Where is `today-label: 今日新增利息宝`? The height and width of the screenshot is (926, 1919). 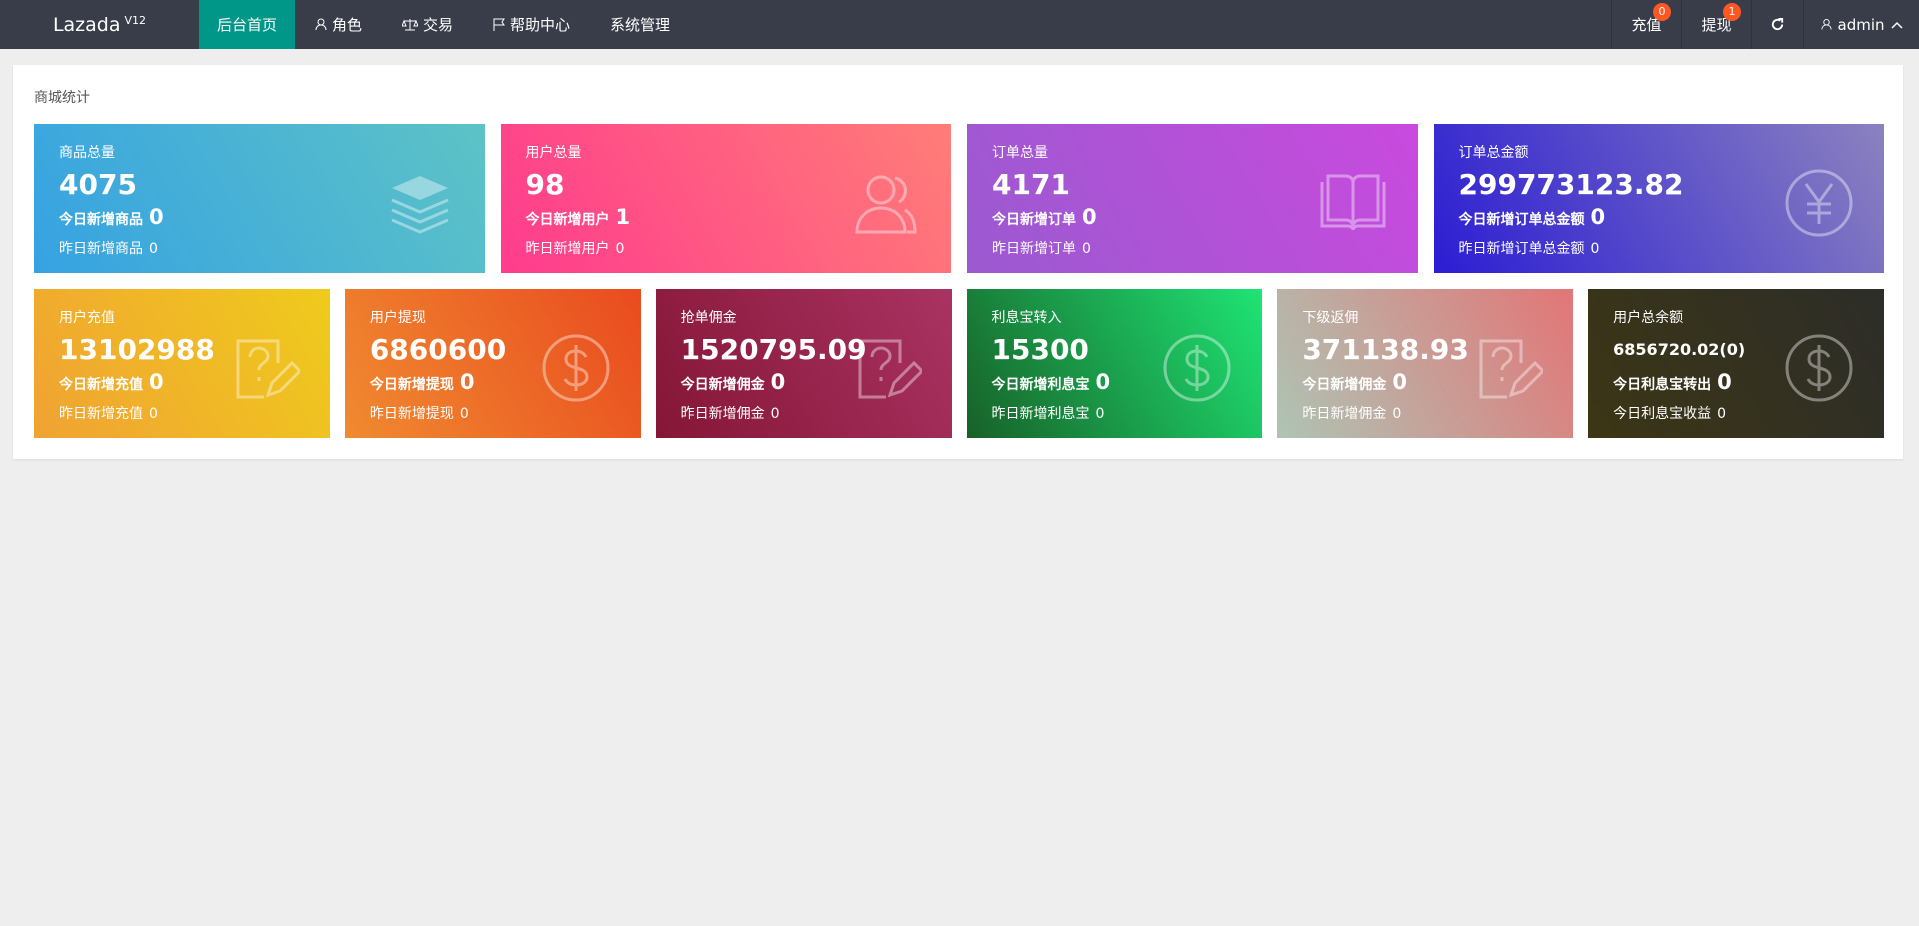
today-label: 今日新增利息宝 is located at coordinates (1040, 385).